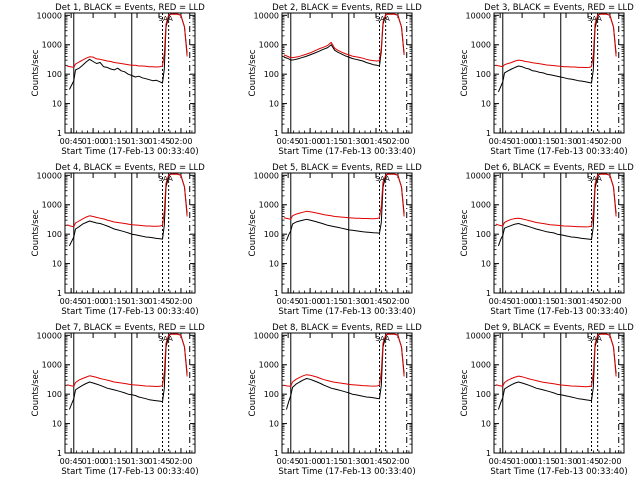  Describe the element at coordinates (347, 168) in the screenshot. I see `chart-title: Det 5, BLACK = Events, RED = LLD` at that location.